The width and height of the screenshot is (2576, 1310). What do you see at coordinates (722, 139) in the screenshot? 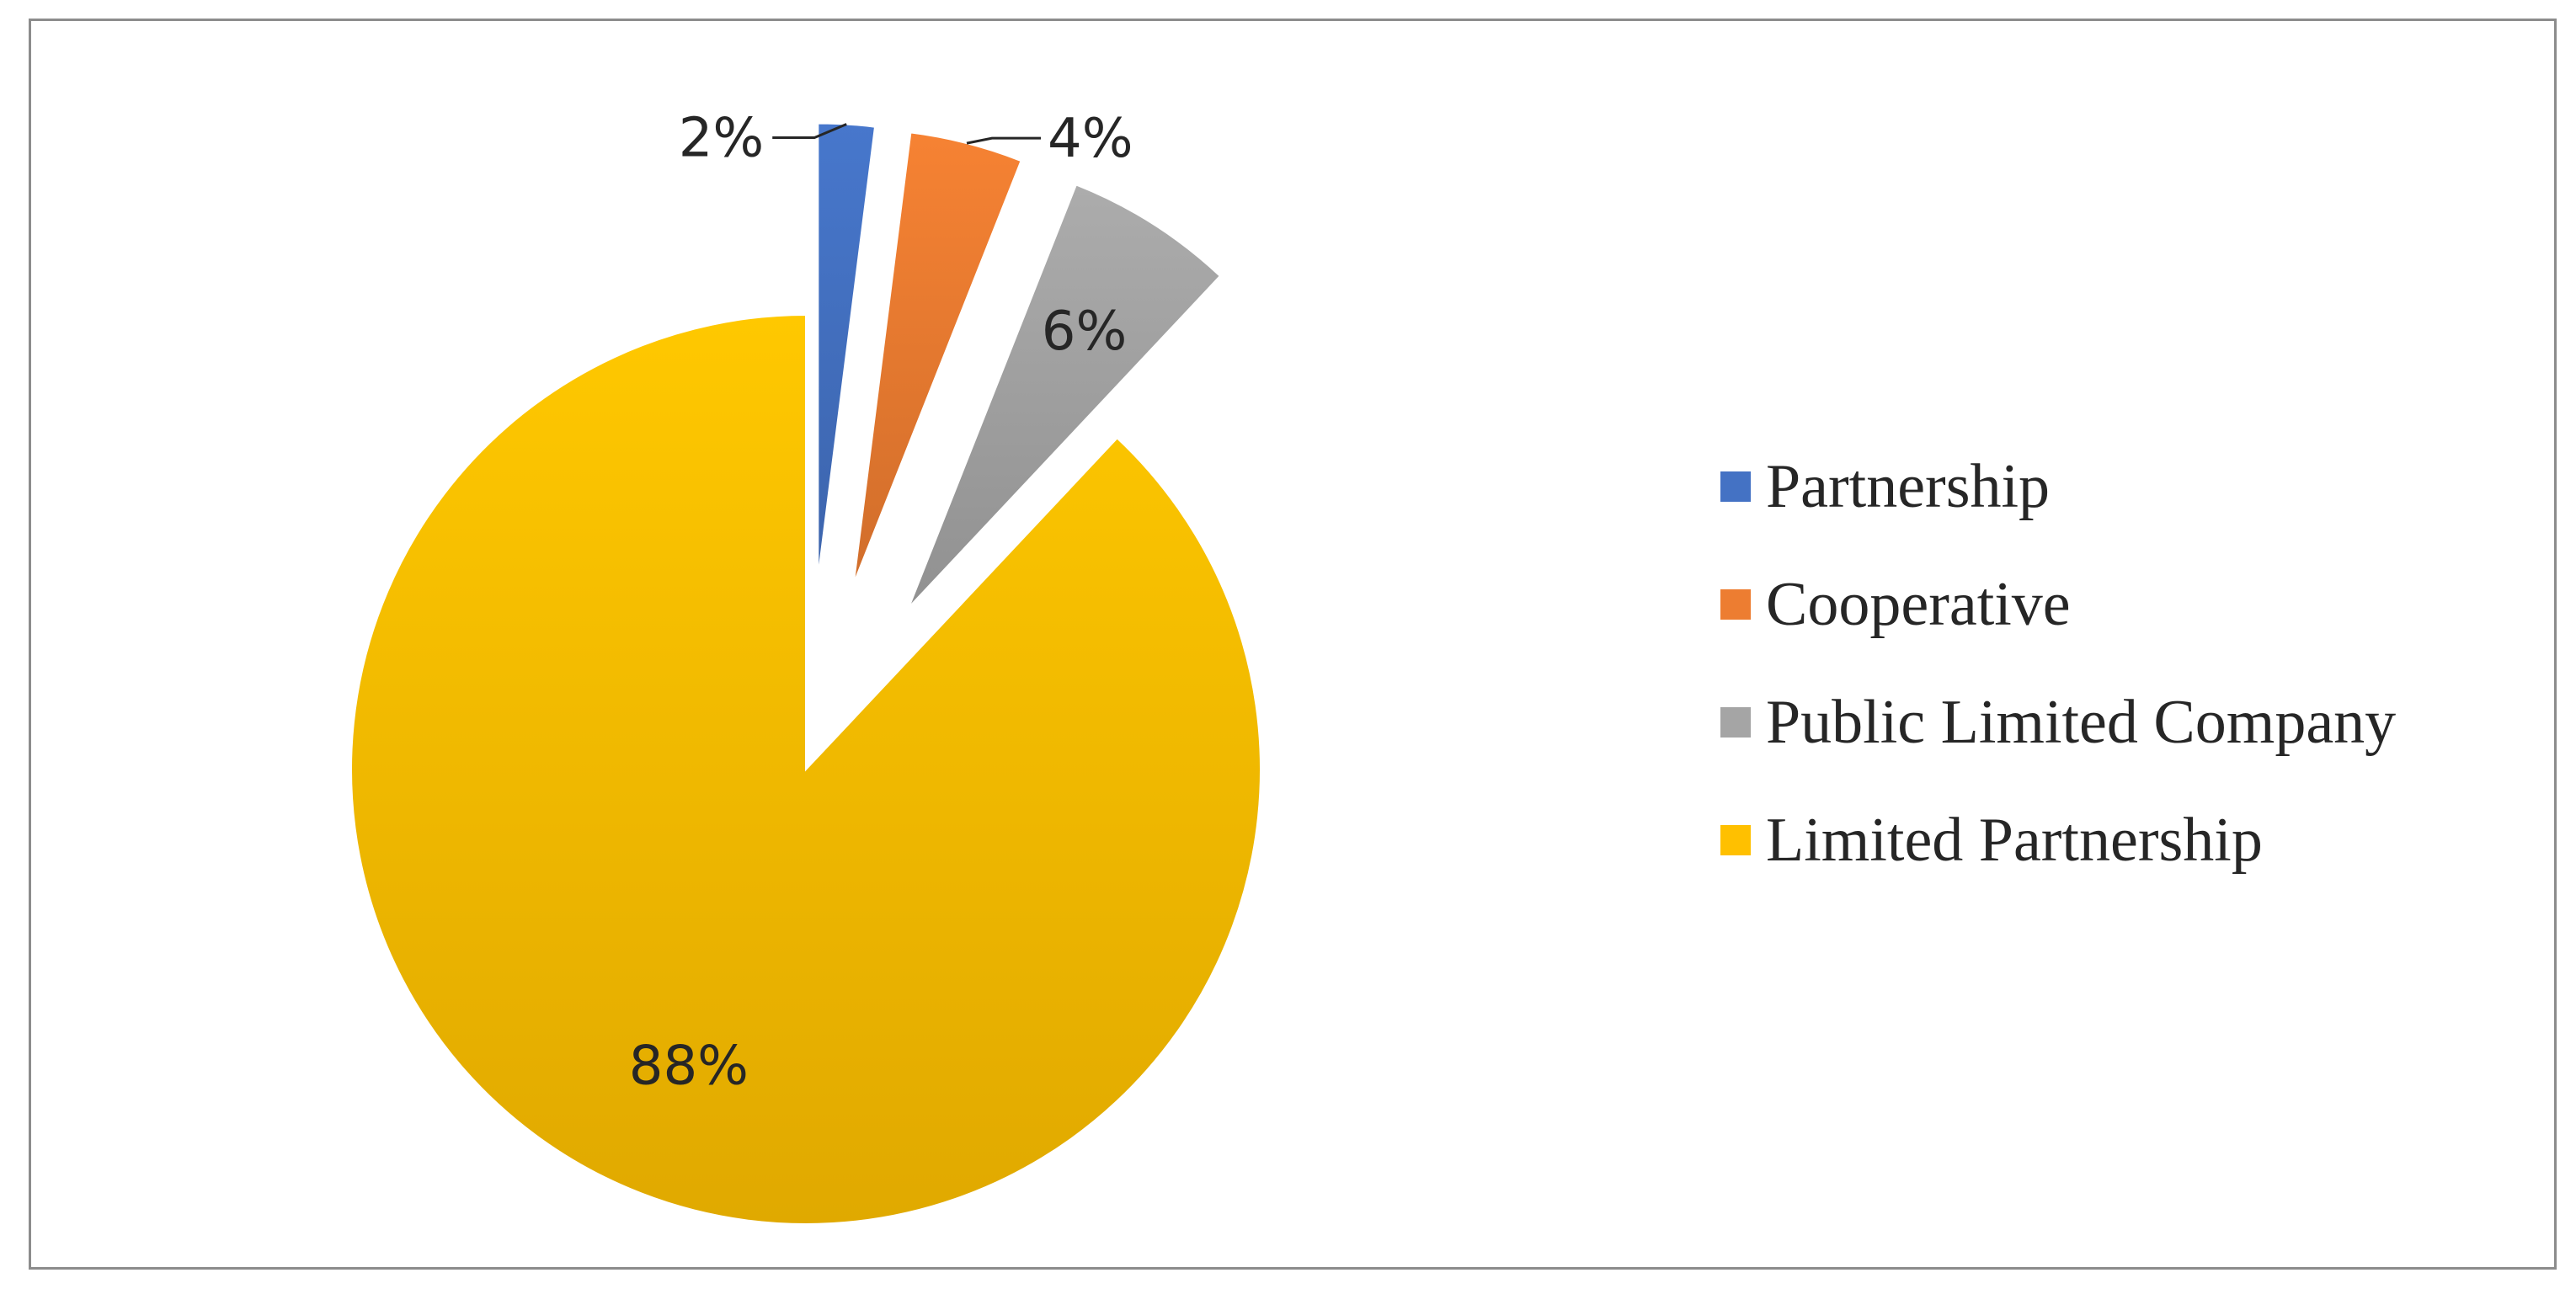
I see `data-label-partnership: 2%` at bounding box center [722, 139].